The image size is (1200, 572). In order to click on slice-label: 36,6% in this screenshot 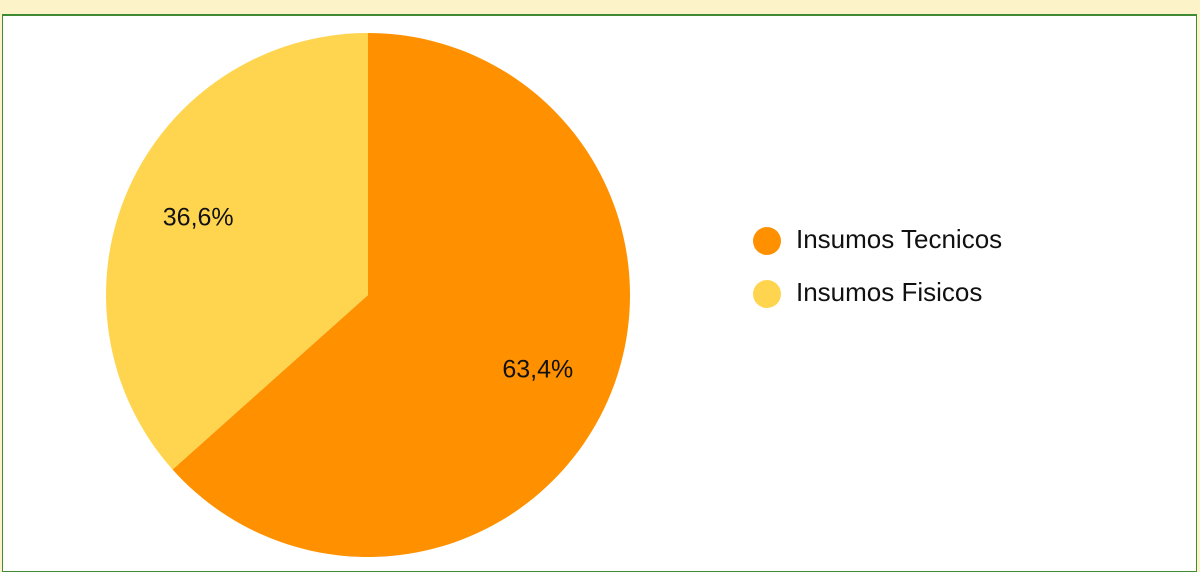, I will do `click(198, 218)`.